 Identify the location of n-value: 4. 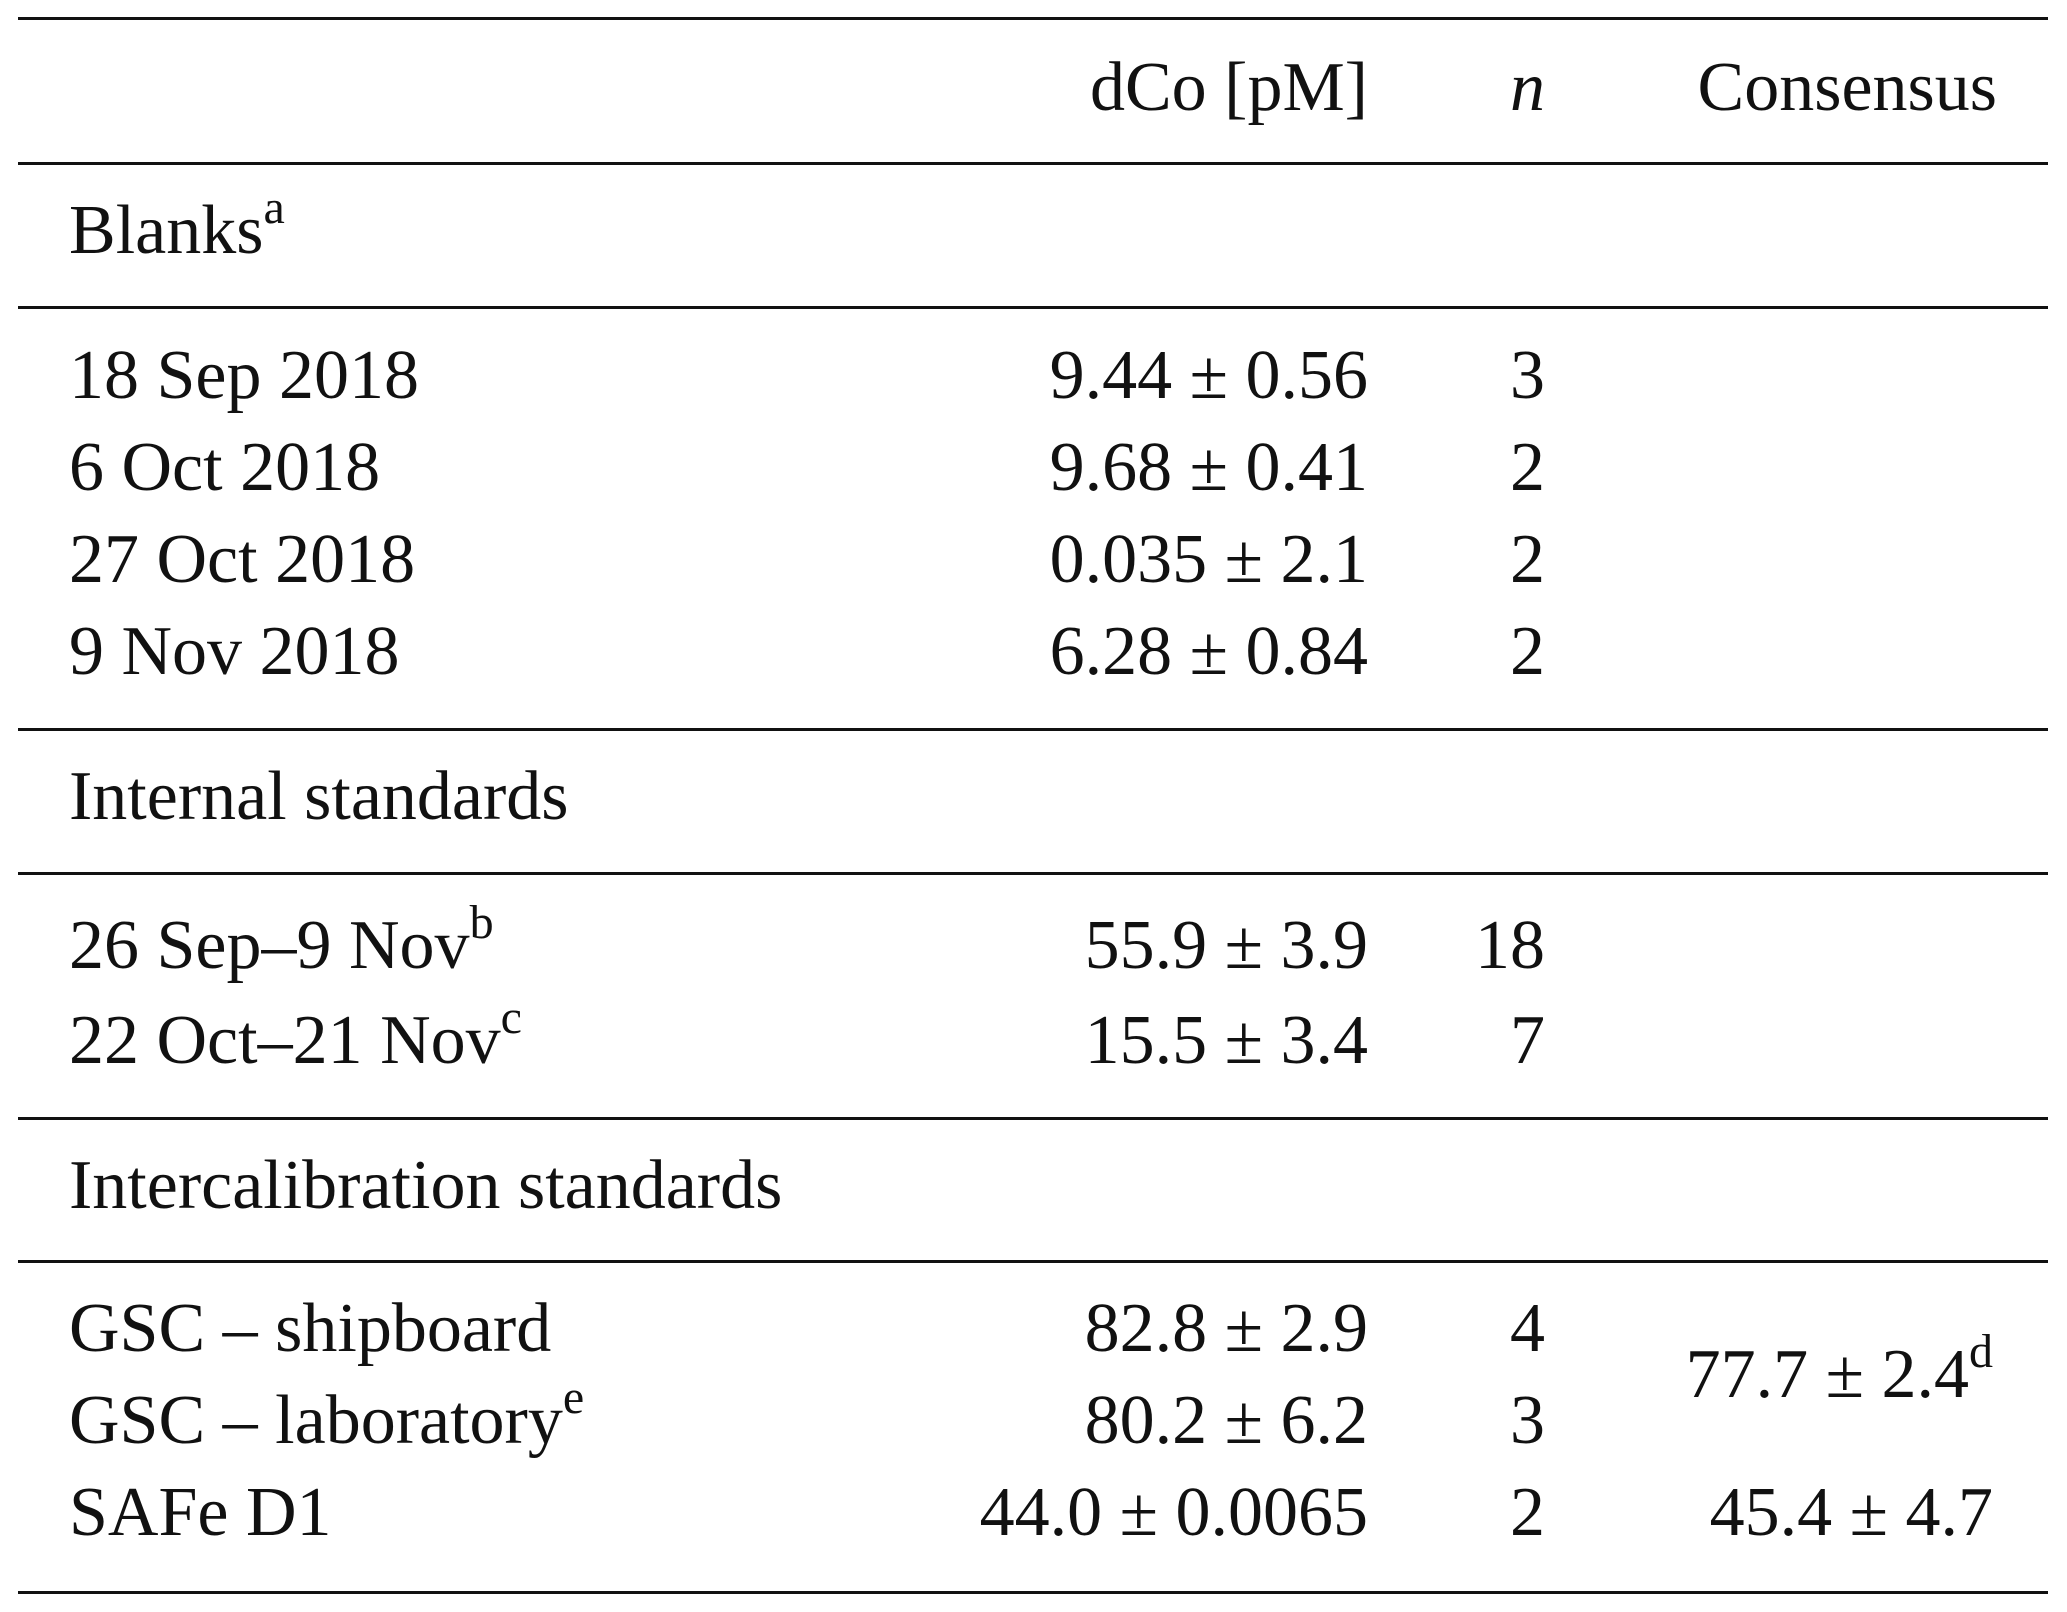
(1527, 1329).